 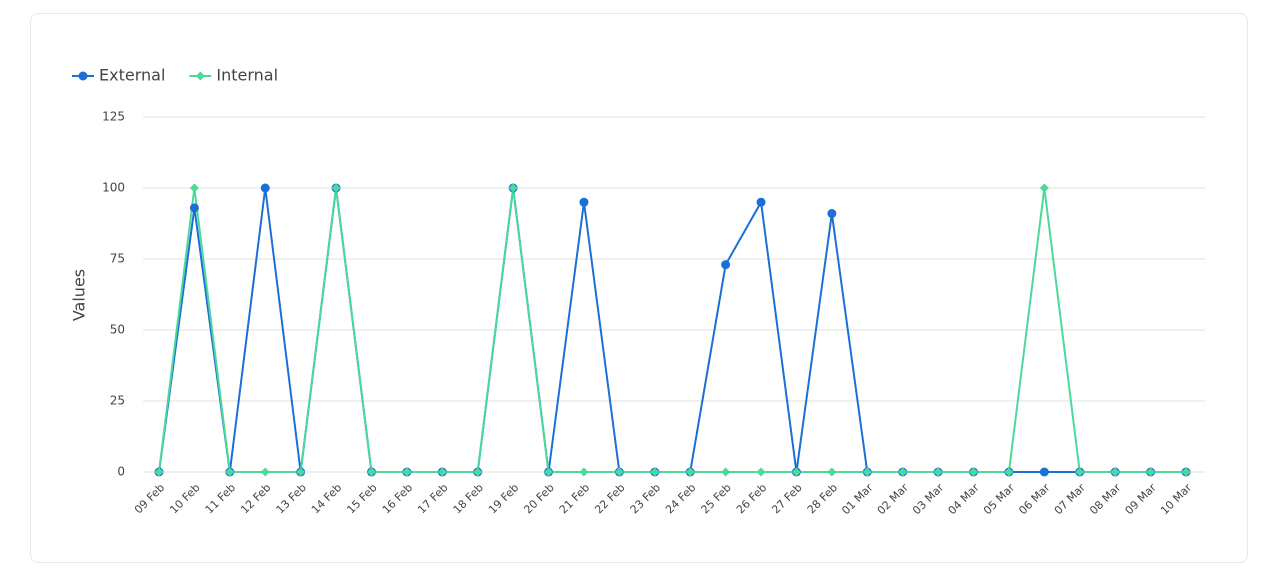 I want to click on legend-label: External, so click(x=132, y=75).